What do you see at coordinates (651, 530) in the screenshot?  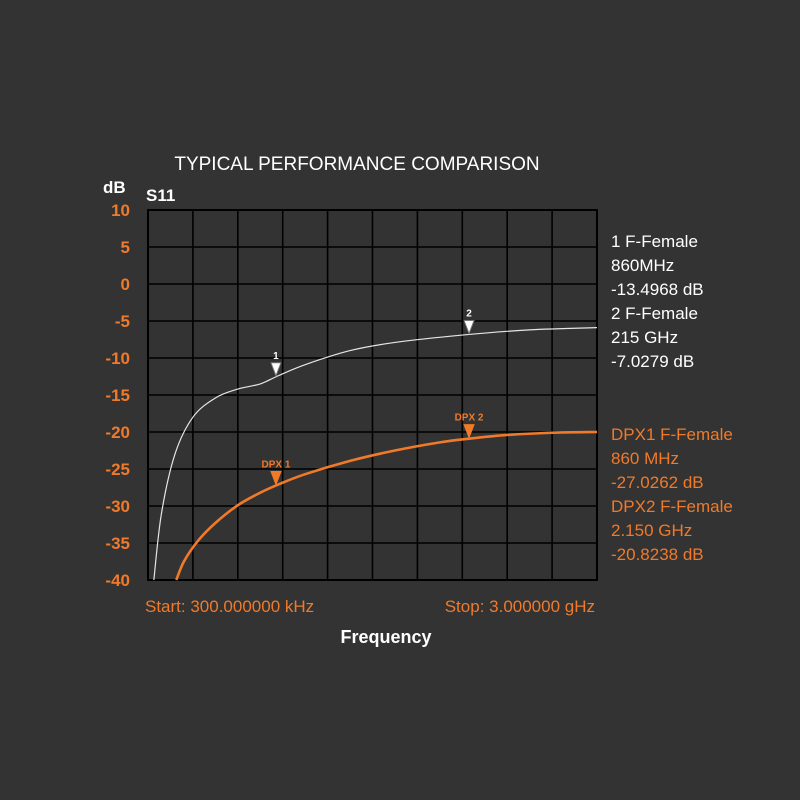 I see `legend-orange-line: 2.150 GHz` at bounding box center [651, 530].